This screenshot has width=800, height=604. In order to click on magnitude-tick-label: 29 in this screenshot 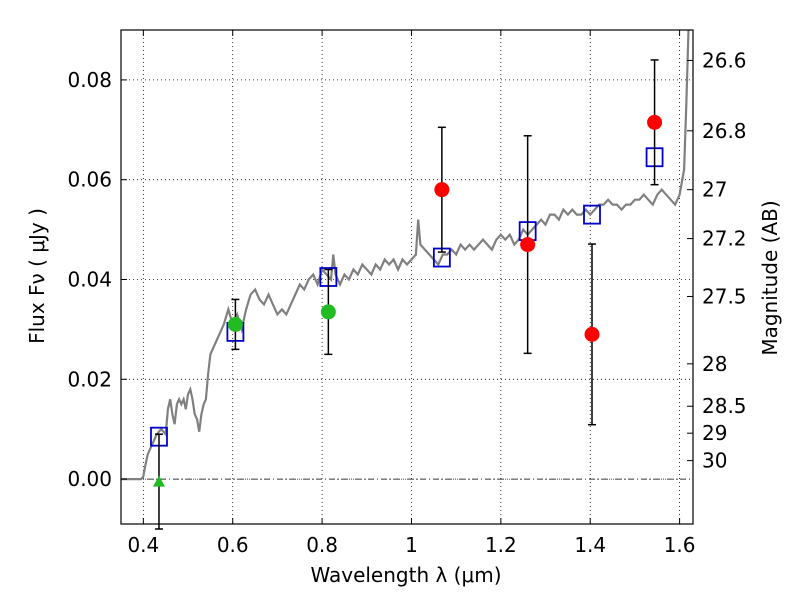, I will do `click(714, 433)`.